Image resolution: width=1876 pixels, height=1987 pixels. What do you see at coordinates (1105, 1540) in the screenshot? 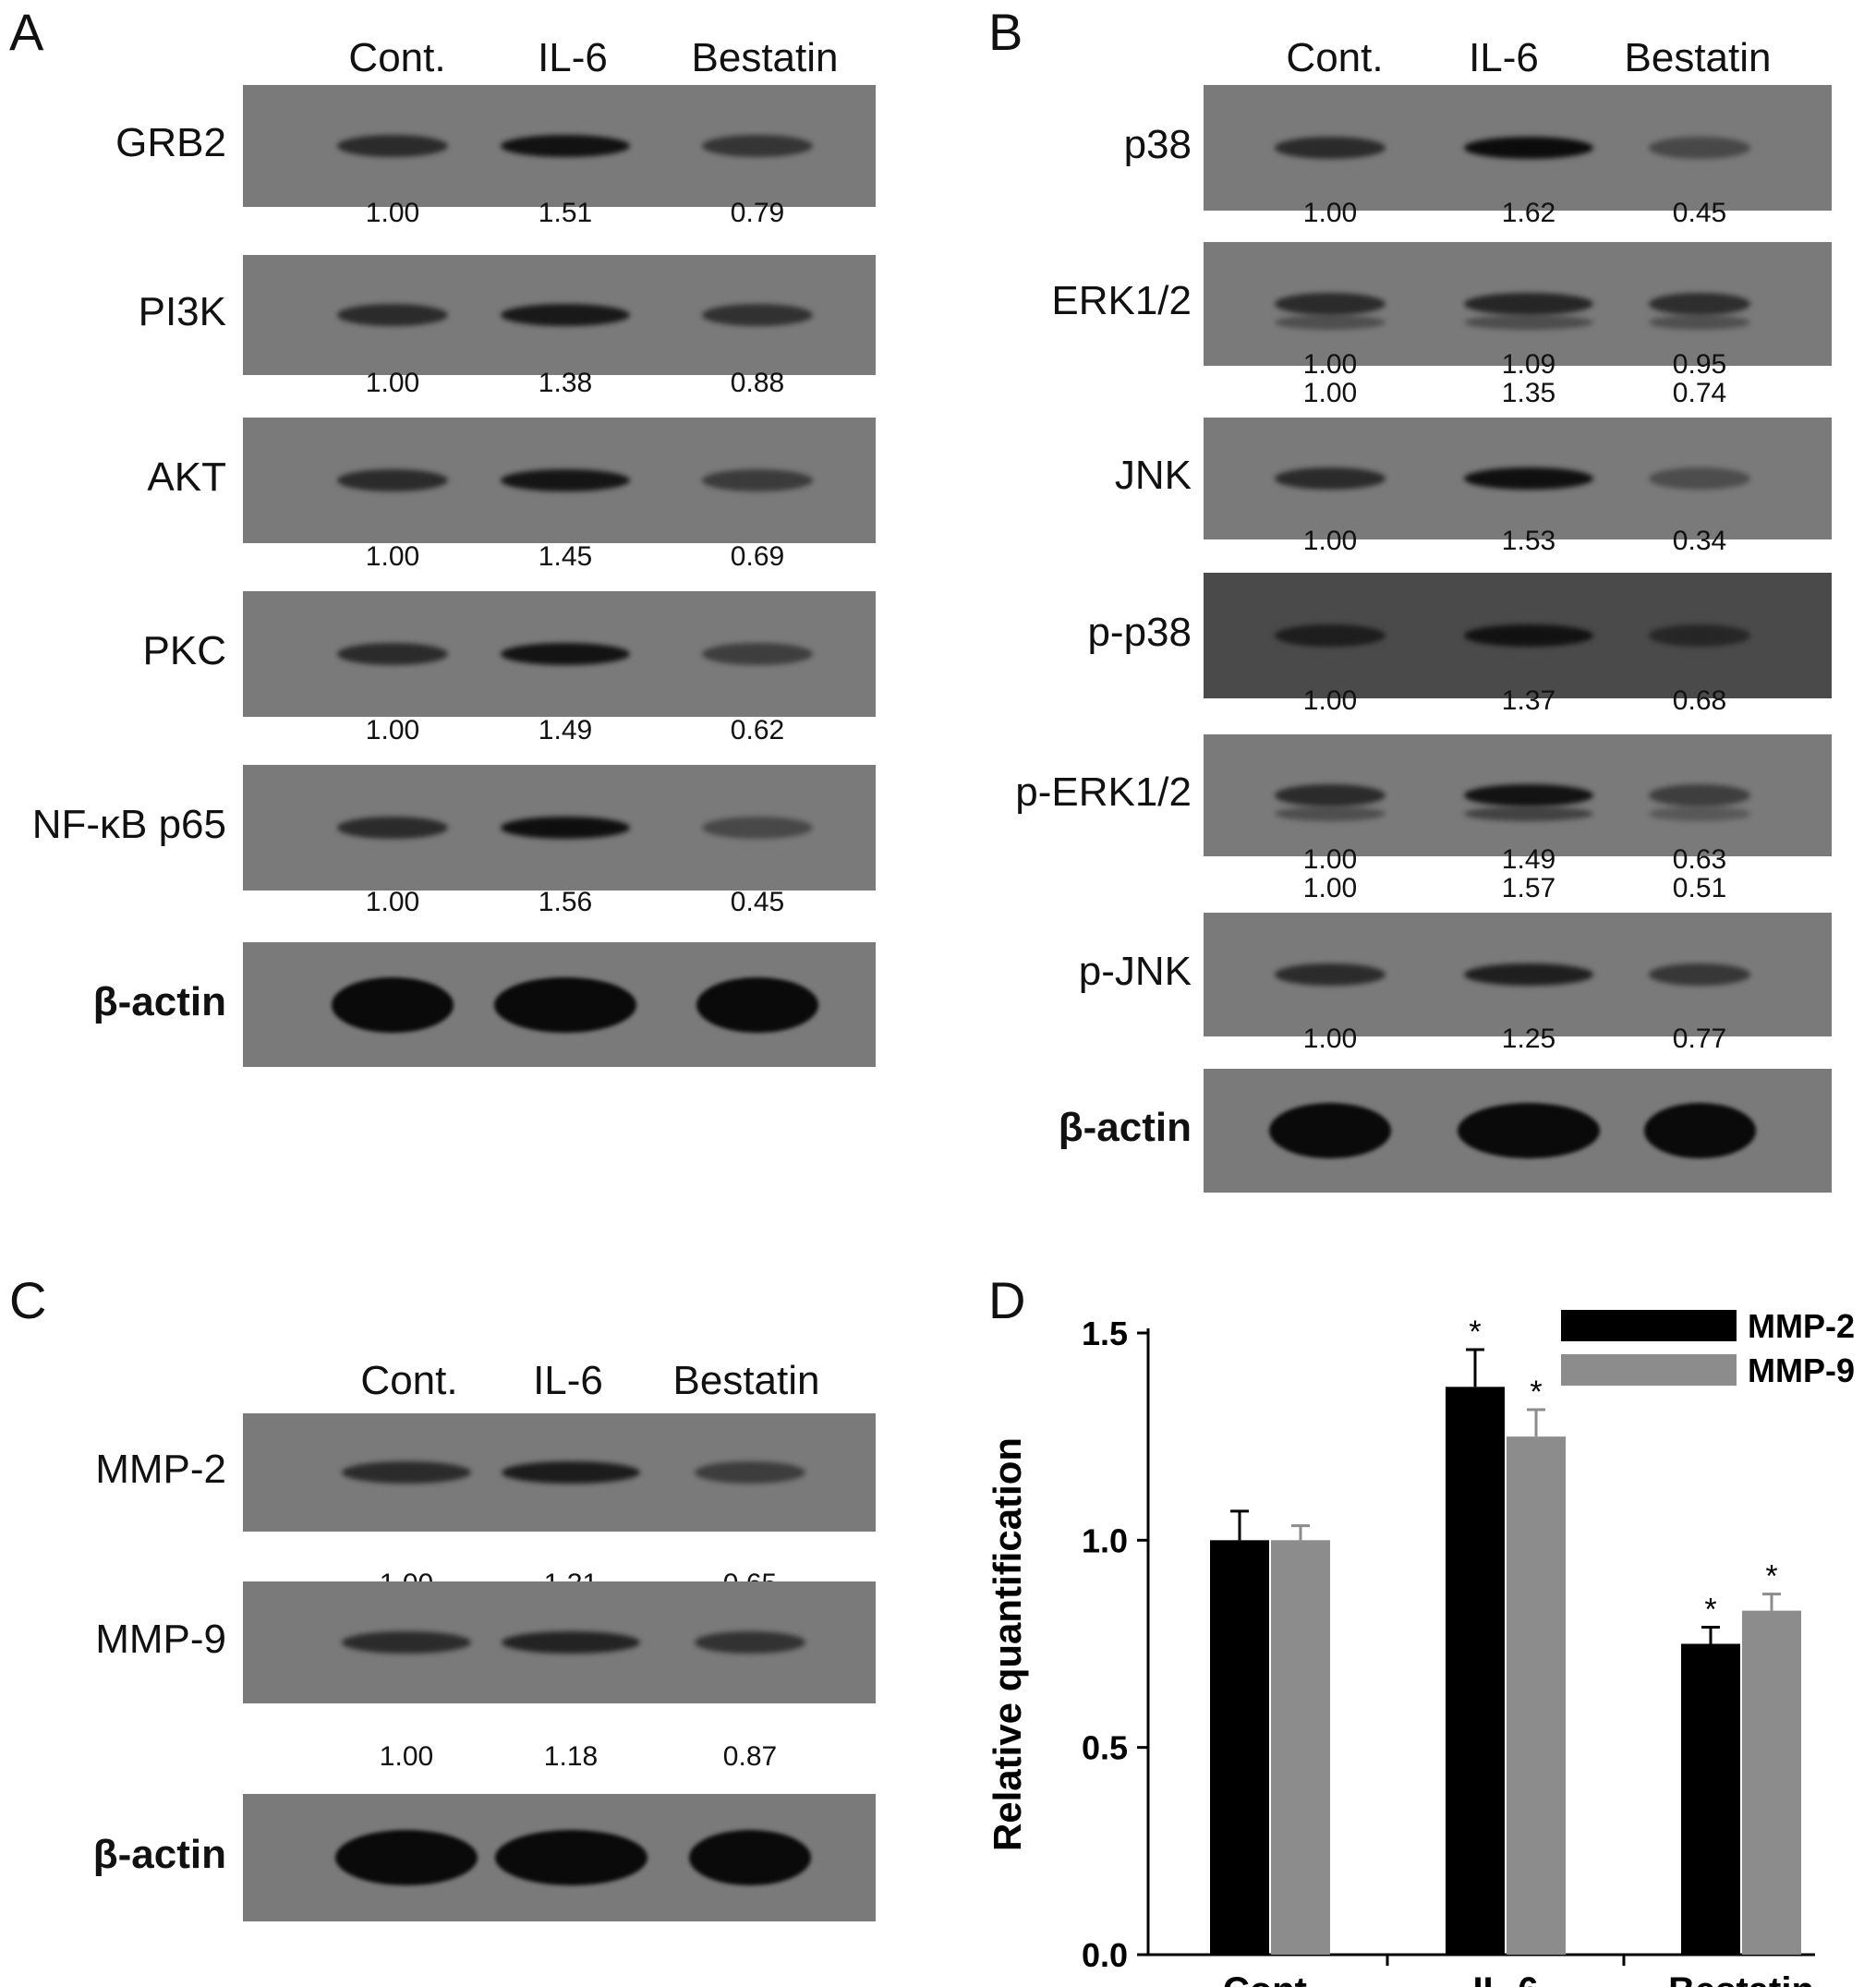
I see `y-tick-label: 1.0` at bounding box center [1105, 1540].